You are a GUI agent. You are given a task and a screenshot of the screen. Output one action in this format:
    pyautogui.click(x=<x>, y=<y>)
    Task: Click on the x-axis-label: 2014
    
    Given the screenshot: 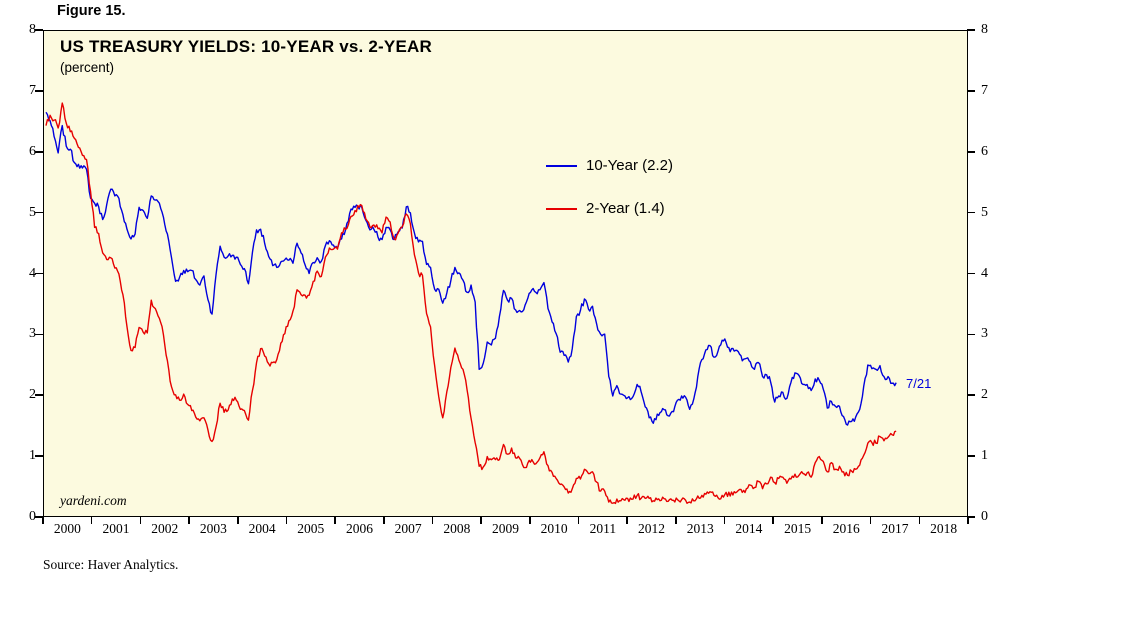 What is the action you would take?
    pyautogui.click(x=749, y=528)
    